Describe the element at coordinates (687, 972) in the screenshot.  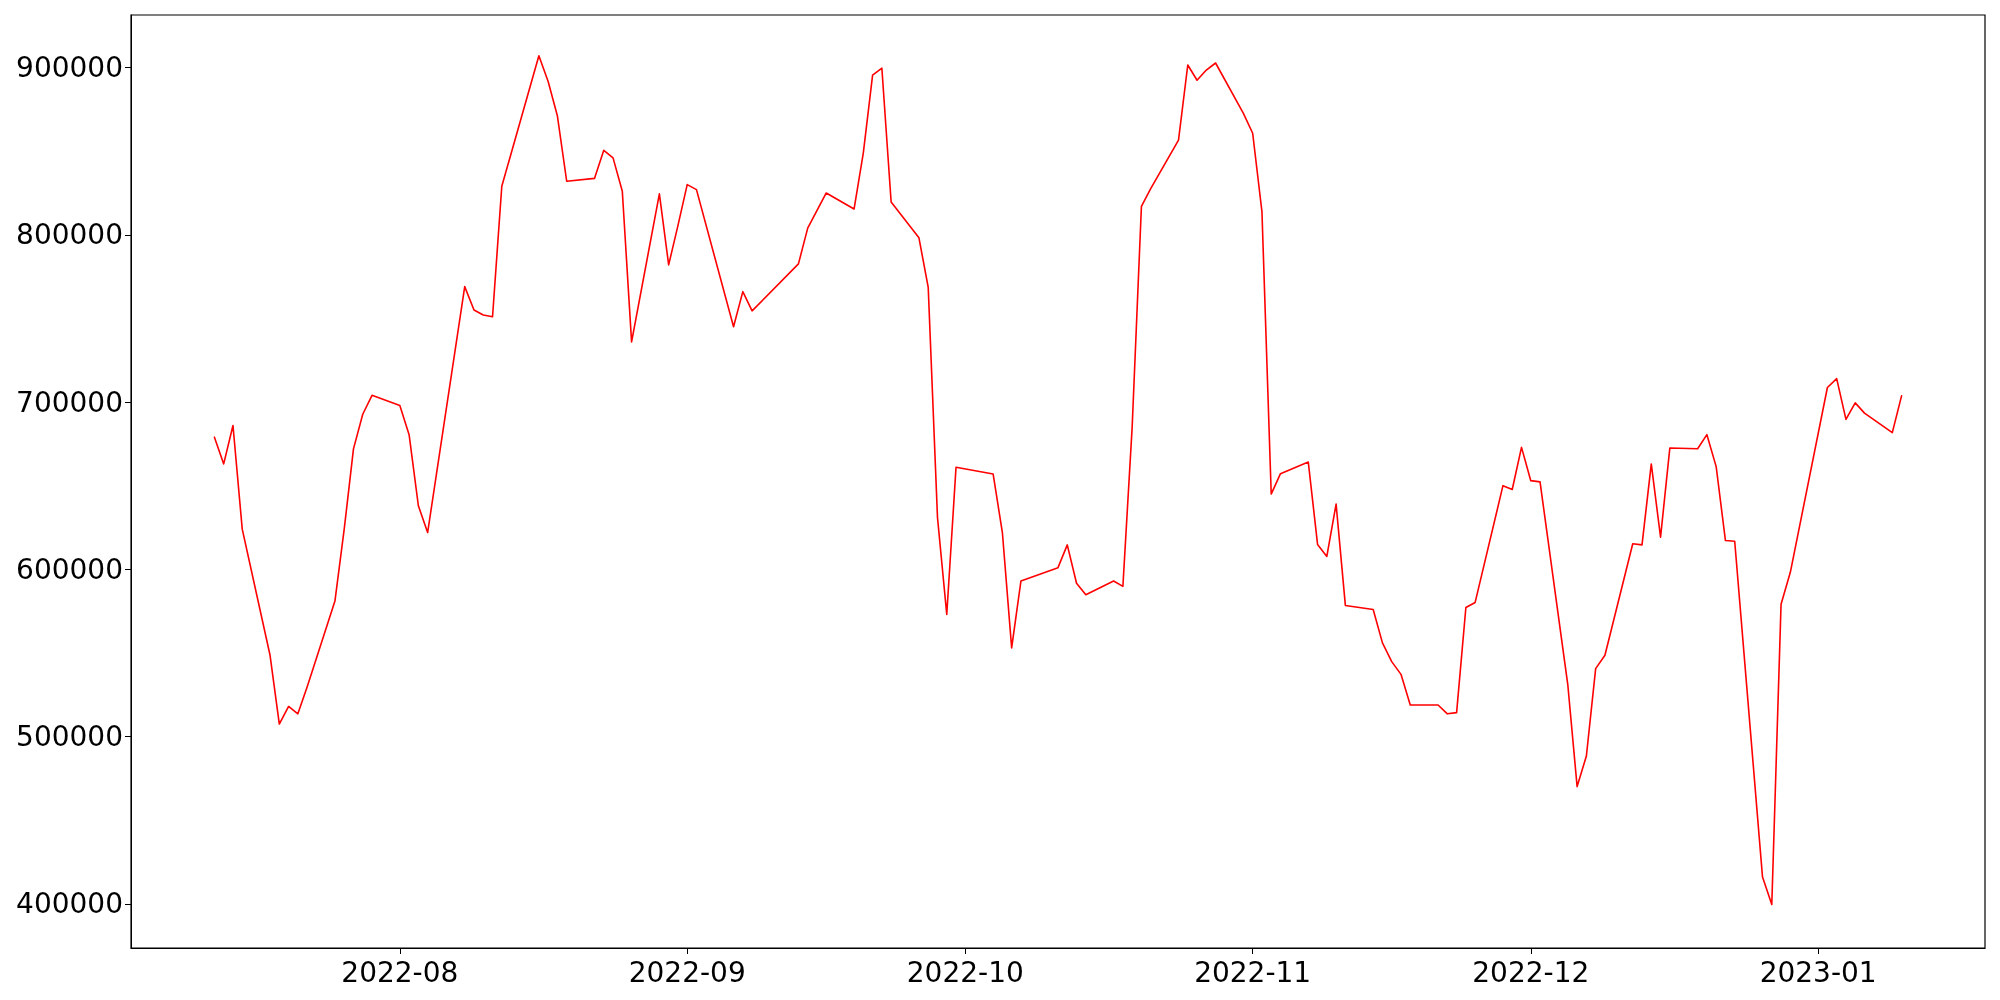
I see `x-tick-label: 2022-09` at that location.